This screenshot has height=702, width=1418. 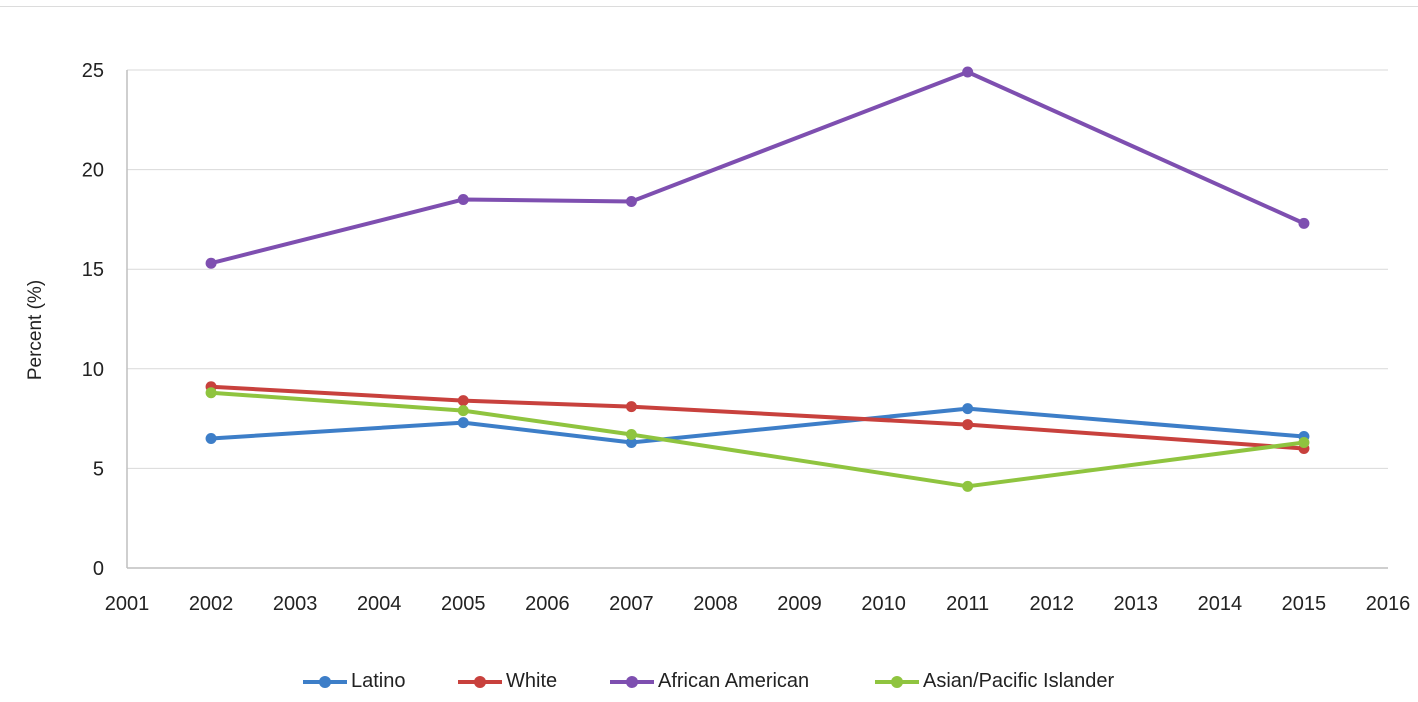 I want to click on x-tick-label: 2015, so click(x=1304, y=604).